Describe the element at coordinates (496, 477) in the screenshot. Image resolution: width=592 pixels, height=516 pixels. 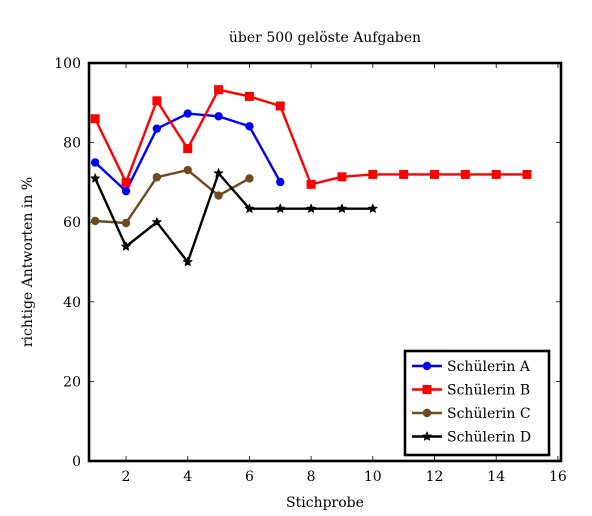
I see `x-tick-label: 14` at that location.